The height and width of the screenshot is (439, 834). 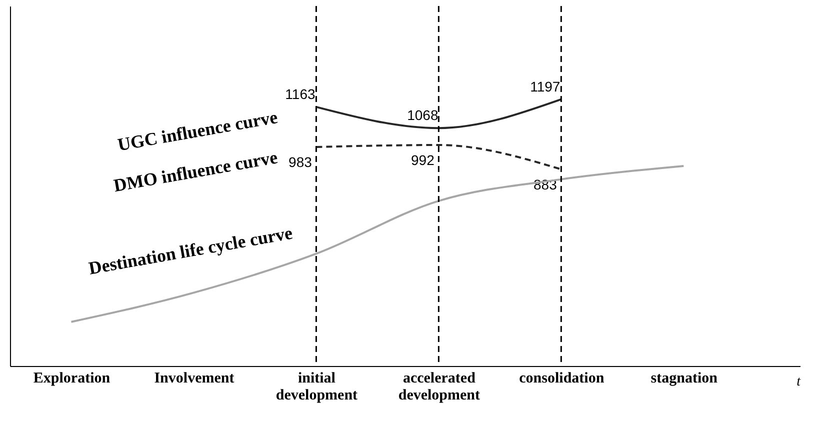 What do you see at coordinates (317, 387) in the screenshot?
I see `x-tick-label: initial development` at bounding box center [317, 387].